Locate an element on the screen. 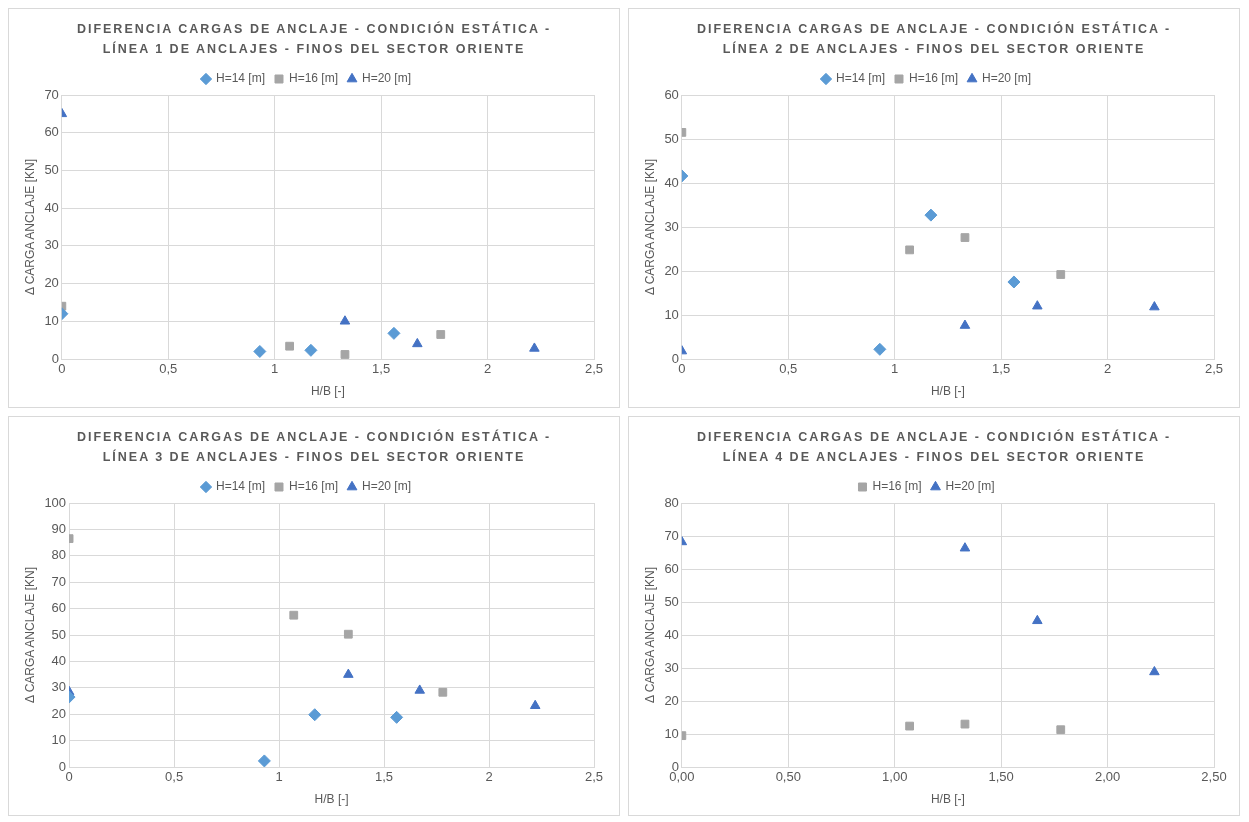 This screenshot has height=822, width=1249. x-tick-label: 2,50 is located at coordinates (1214, 777).